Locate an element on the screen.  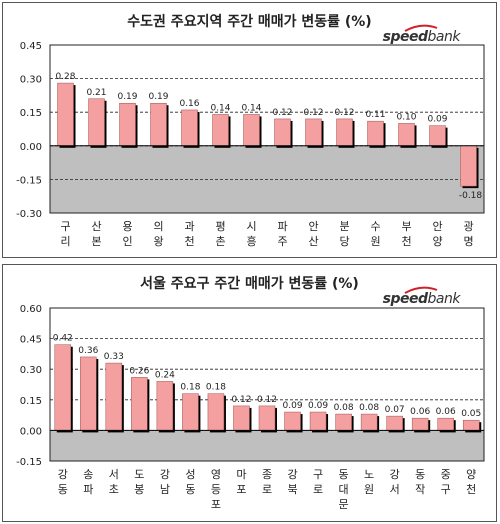
data-label: 0.07 is located at coordinates (395, 410).